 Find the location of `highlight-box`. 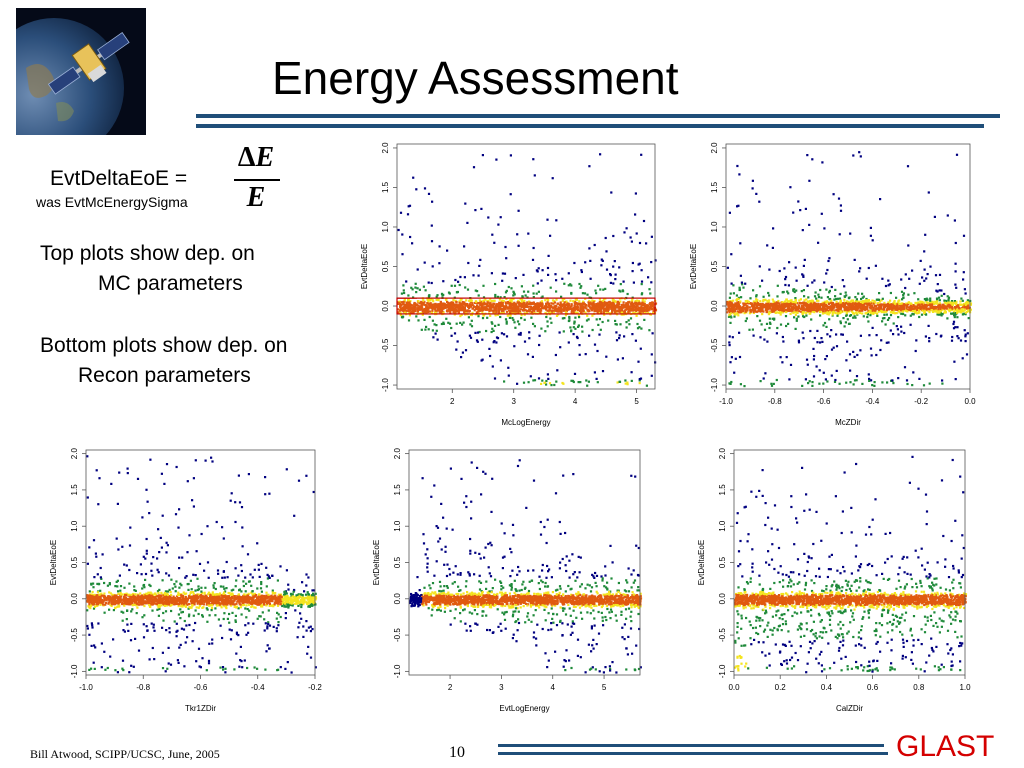

highlight-box is located at coordinates (526, 306).